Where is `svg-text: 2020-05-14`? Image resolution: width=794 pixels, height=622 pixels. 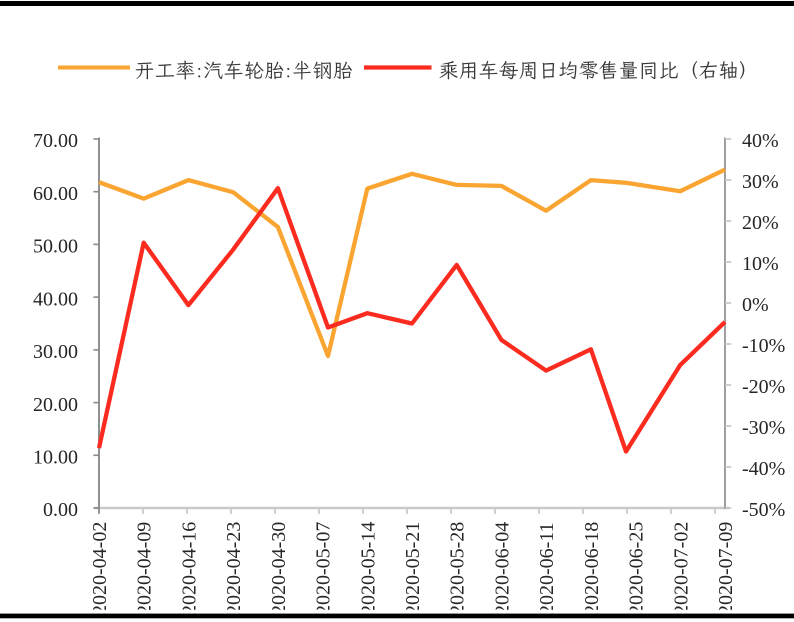 svg-text: 2020-05-14 is located at coordinates (368, 568).